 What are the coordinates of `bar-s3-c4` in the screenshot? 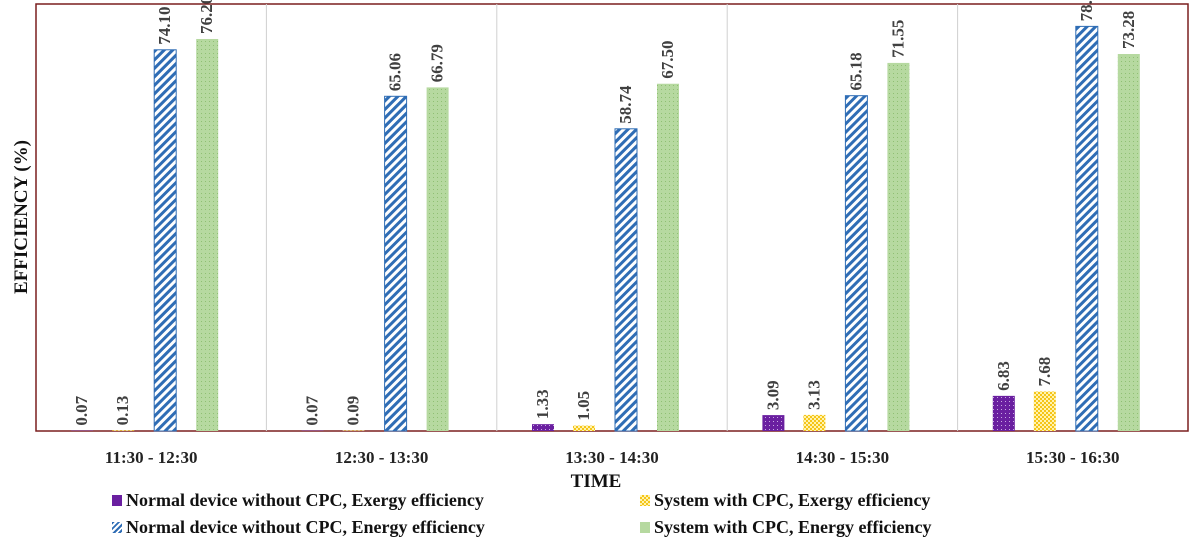 It's located at (856, 263).